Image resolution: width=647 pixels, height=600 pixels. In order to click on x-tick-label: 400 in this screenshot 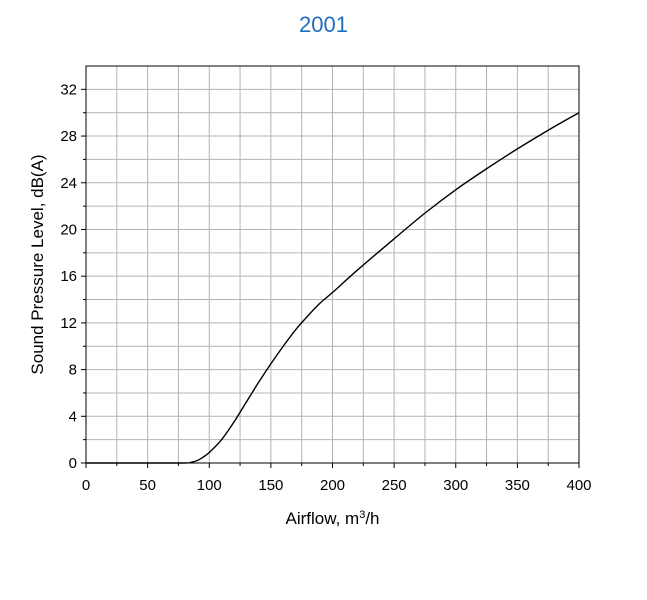, I will do `click(578, 485)`.